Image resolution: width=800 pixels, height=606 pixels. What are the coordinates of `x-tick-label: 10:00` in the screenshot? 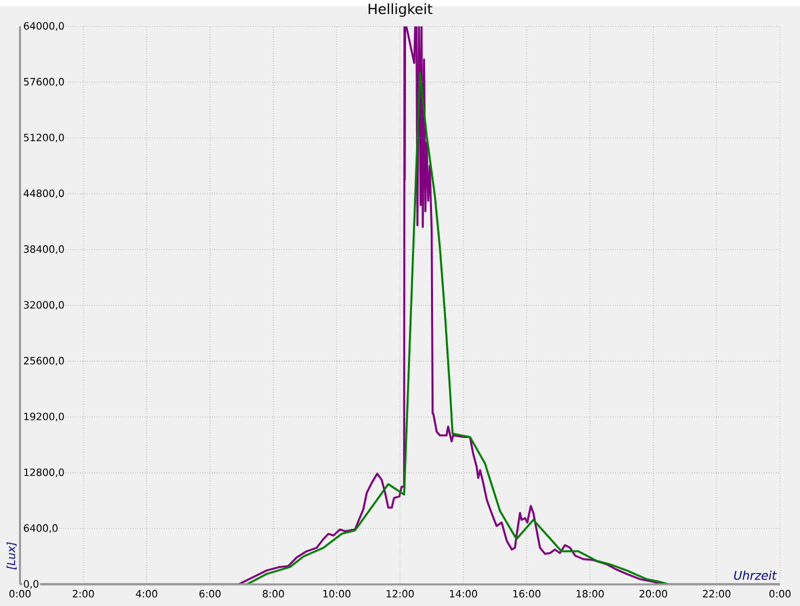 It's located at (336, 594).